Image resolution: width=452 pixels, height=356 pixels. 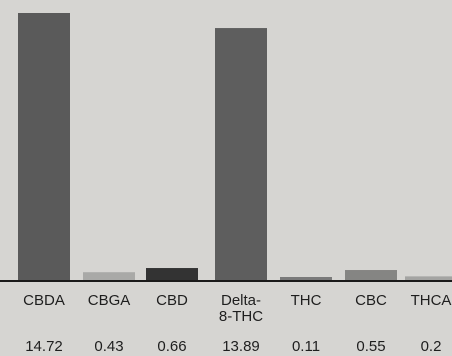 I want to click on category-label-0: CBDA, so click(x=44, y=300).